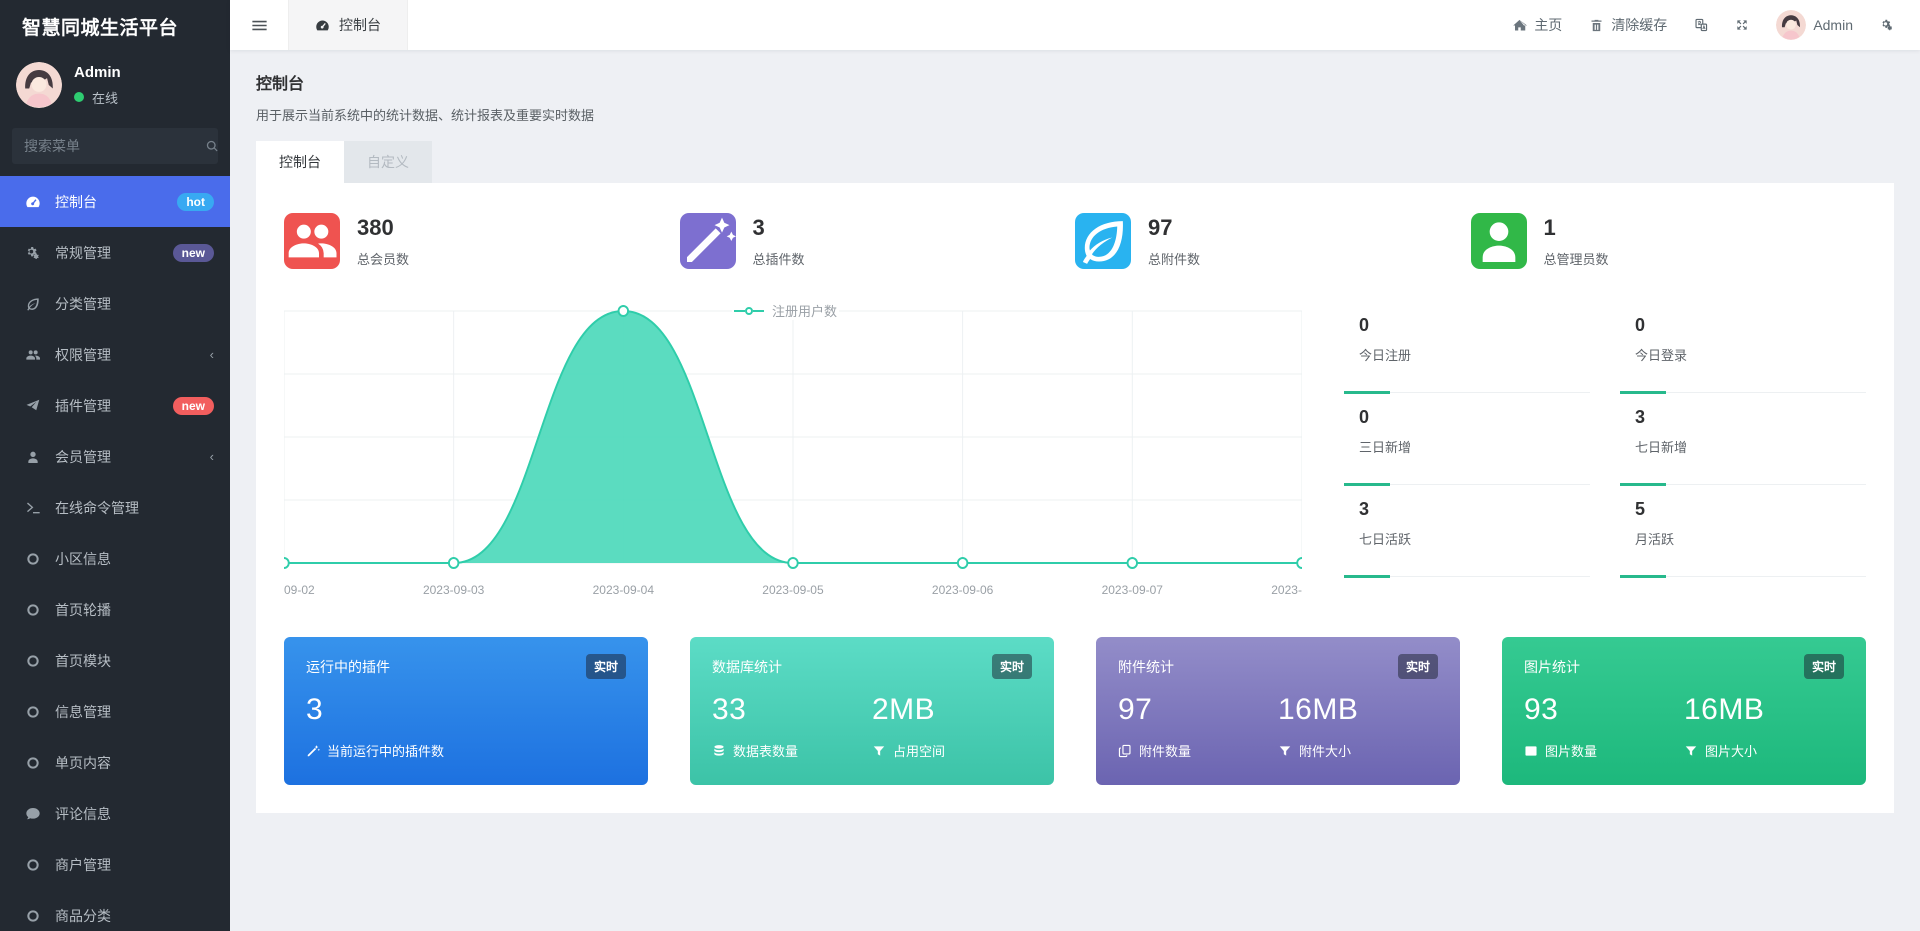 This screenshot has width=1920, height=931. Describe the element at coordinates (758, 227) in the screenshot. I see `stat-value: 3` at that location.